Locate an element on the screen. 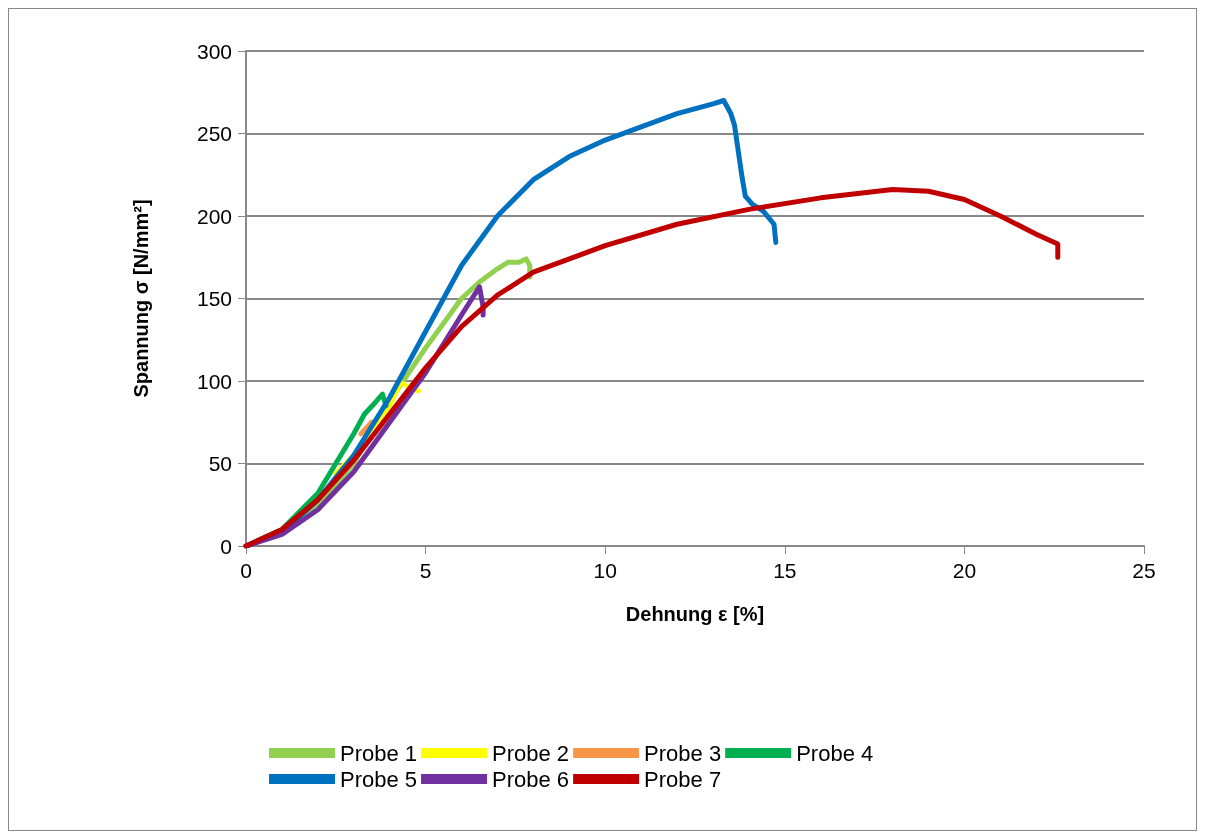  legend-label: Probe 4 is located at coordinates (835, 753).